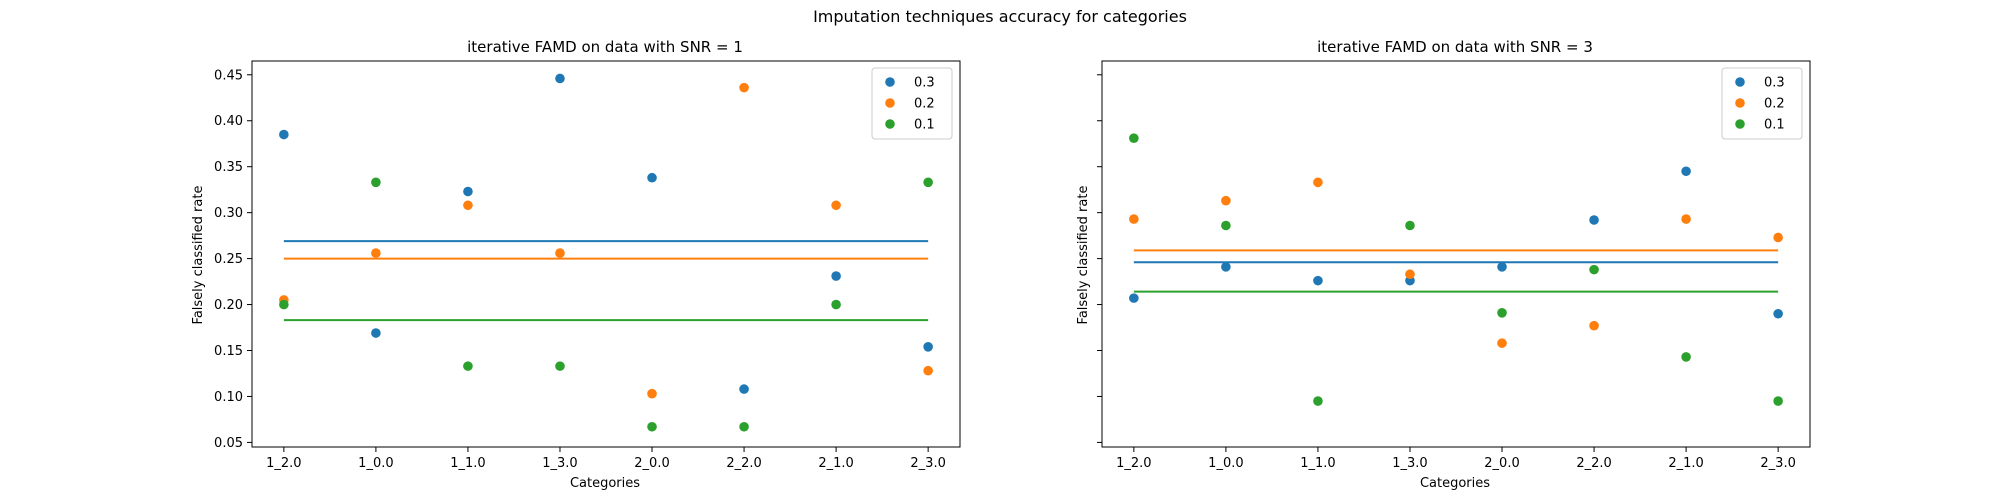 This screenshot has height=500, width=2000. I want to click on y-tick-label: 0.25, so click(228, 259).